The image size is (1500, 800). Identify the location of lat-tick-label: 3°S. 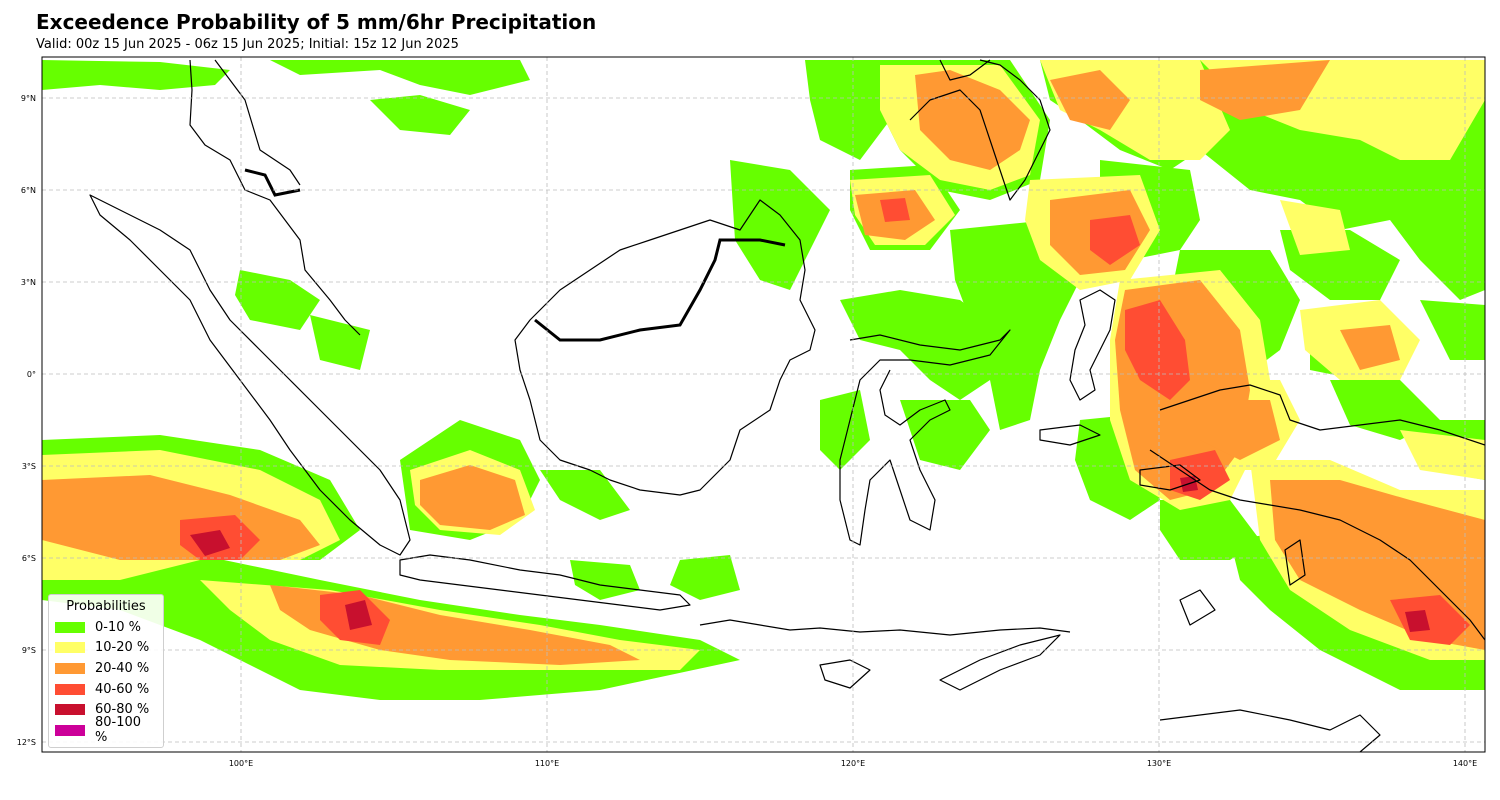
(29, 466).